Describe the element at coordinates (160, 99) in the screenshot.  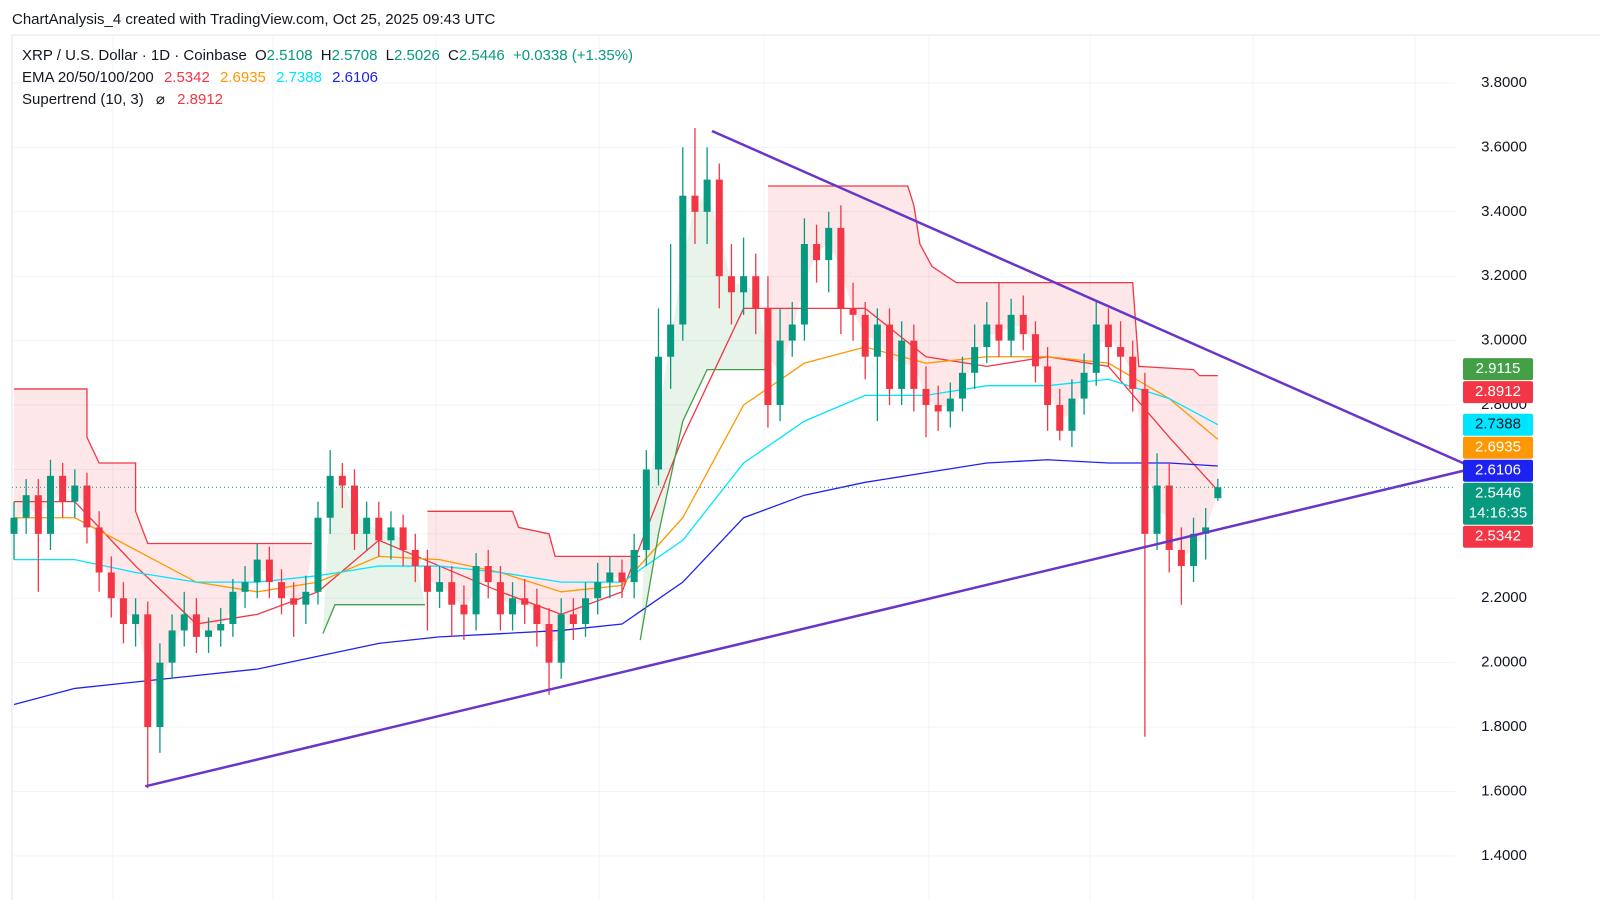
I see `supertrend-symbol: ⌀` at that location.